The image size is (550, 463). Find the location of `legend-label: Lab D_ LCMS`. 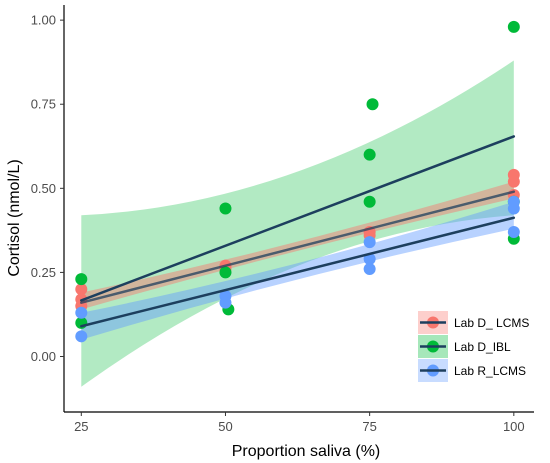

legend-label: Lab D_ LCMS is located at coordinates (491, 323).